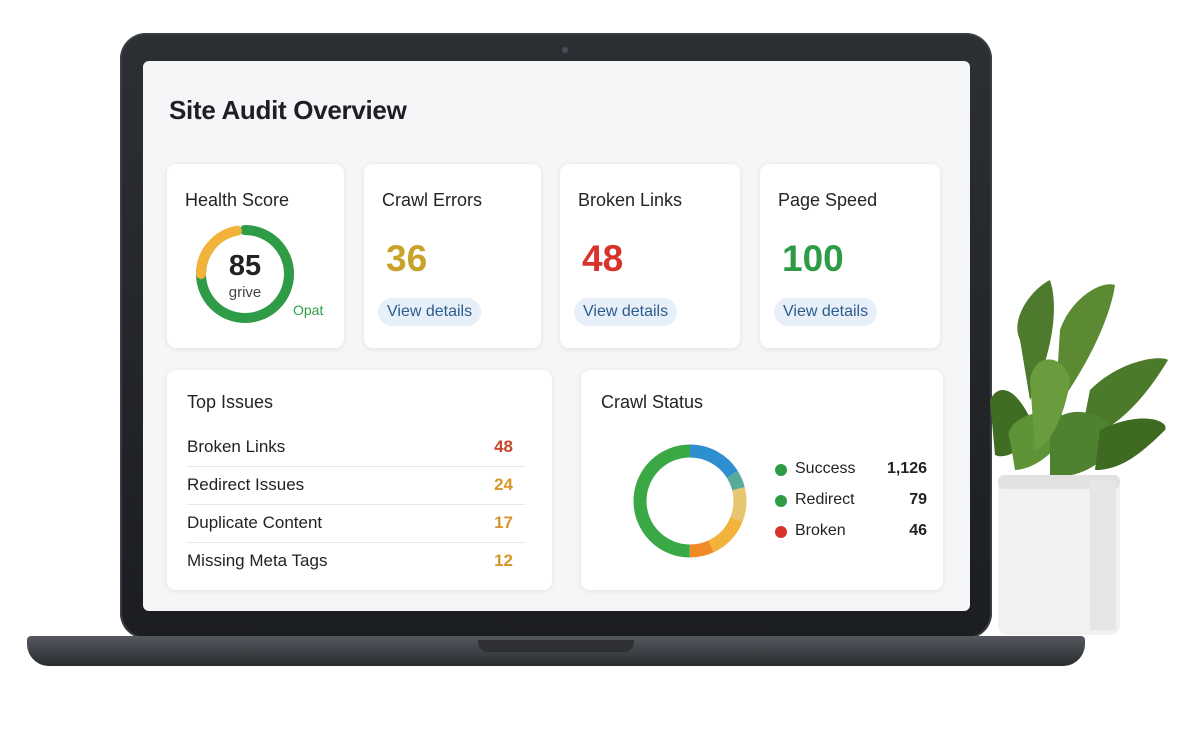 The width and height of the screenshot is (1190, 740). Describe the element at coordinates (246, 484) in the screenshot. I see `issue-label: Redirect Issues` at that location.